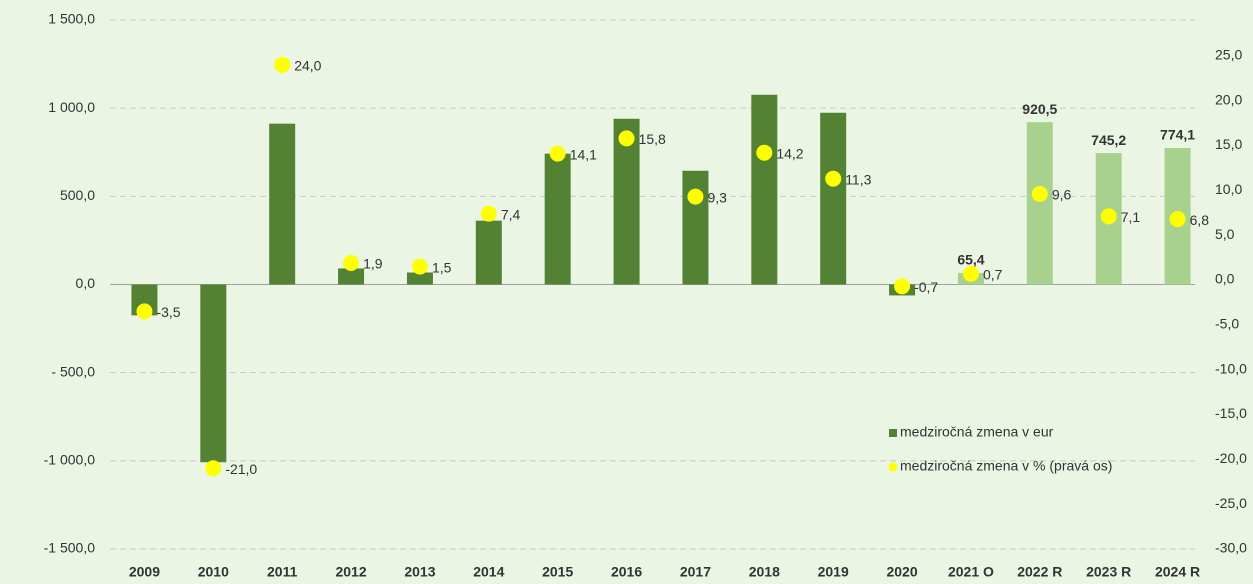 The image size is (1253, 584). Describe the element at coordinates (1006, 466) in the screenshot. I see `legend-label: medziročná zmena v % (pravá os)` at that location.